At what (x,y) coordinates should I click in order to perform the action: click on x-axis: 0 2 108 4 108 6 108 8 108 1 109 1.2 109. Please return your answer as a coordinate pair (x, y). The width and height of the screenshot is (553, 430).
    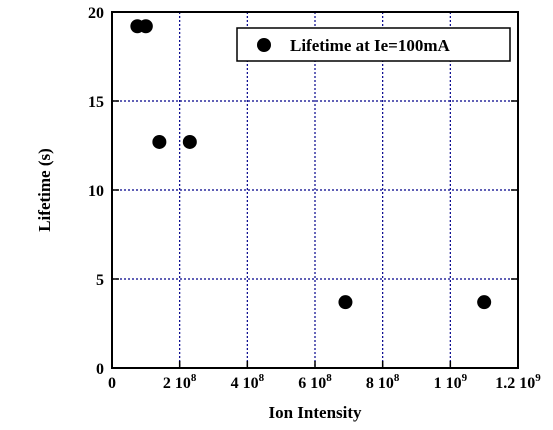
    Looking at the image, I should click on (324, 376).